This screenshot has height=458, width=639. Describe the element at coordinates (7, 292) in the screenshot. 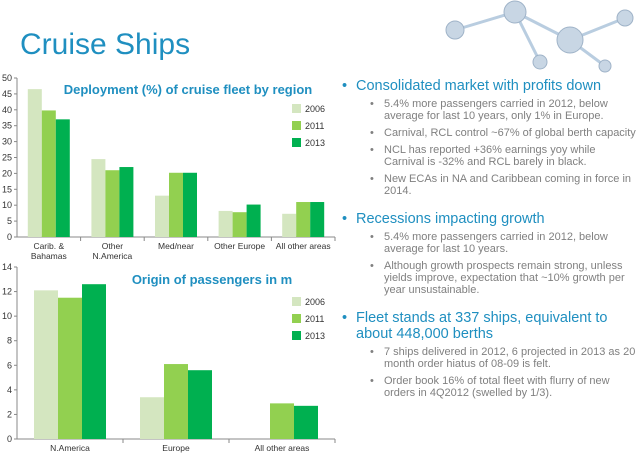

I see `y-tick-label: 12` at that location.